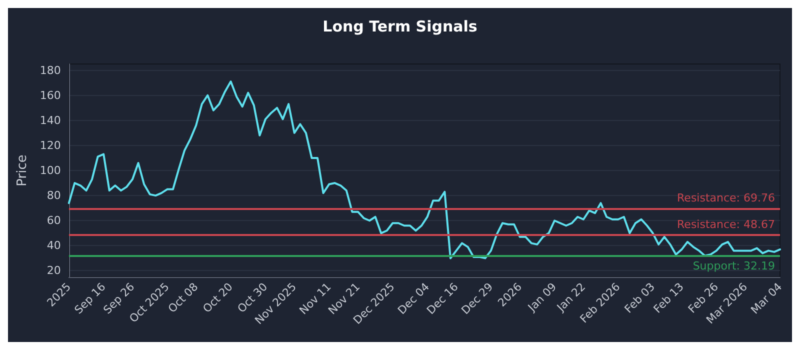  I want to click on y-tick-label: 40, so click(53, 245).